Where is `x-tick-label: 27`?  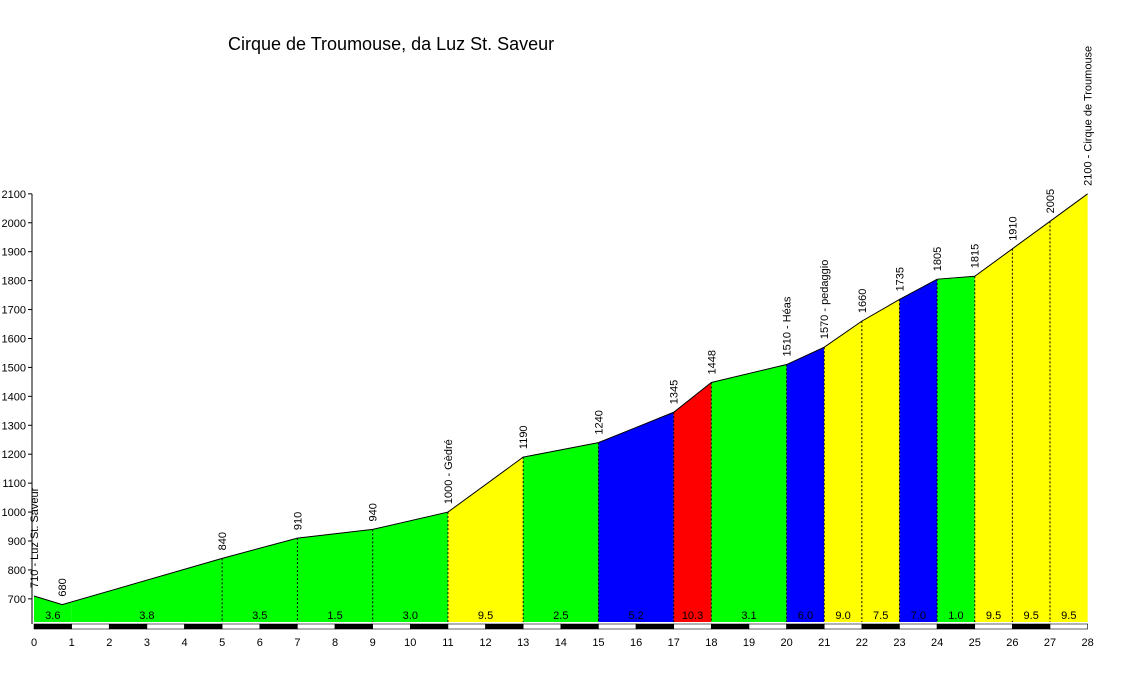
x-tick-label: 27 is located at coordinates (1050, 643).